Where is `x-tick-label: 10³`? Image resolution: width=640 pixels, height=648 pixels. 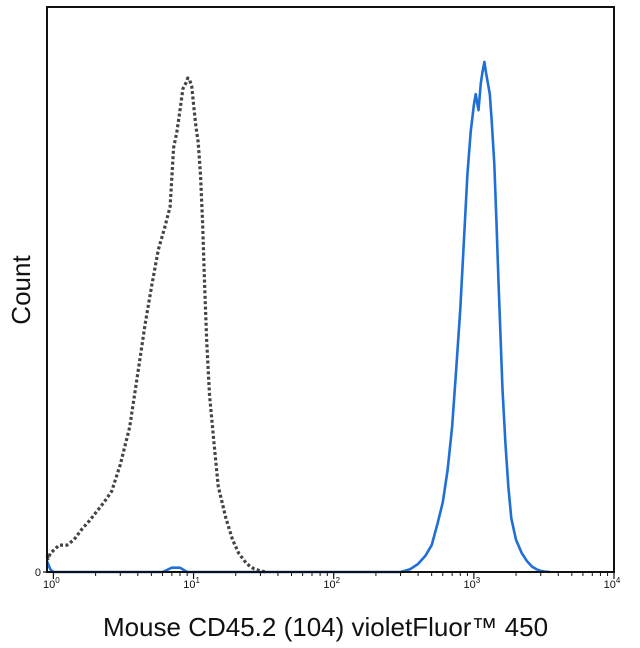 x-tick-label: 10³ is located at coordinates (472, 583).